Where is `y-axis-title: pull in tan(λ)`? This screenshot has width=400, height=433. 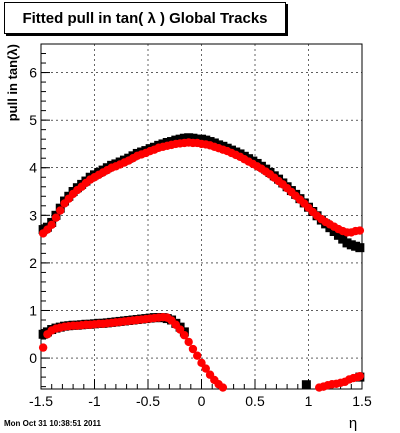 y-axis-title: pull in tan(λ) is located at coordinates (12, 82).